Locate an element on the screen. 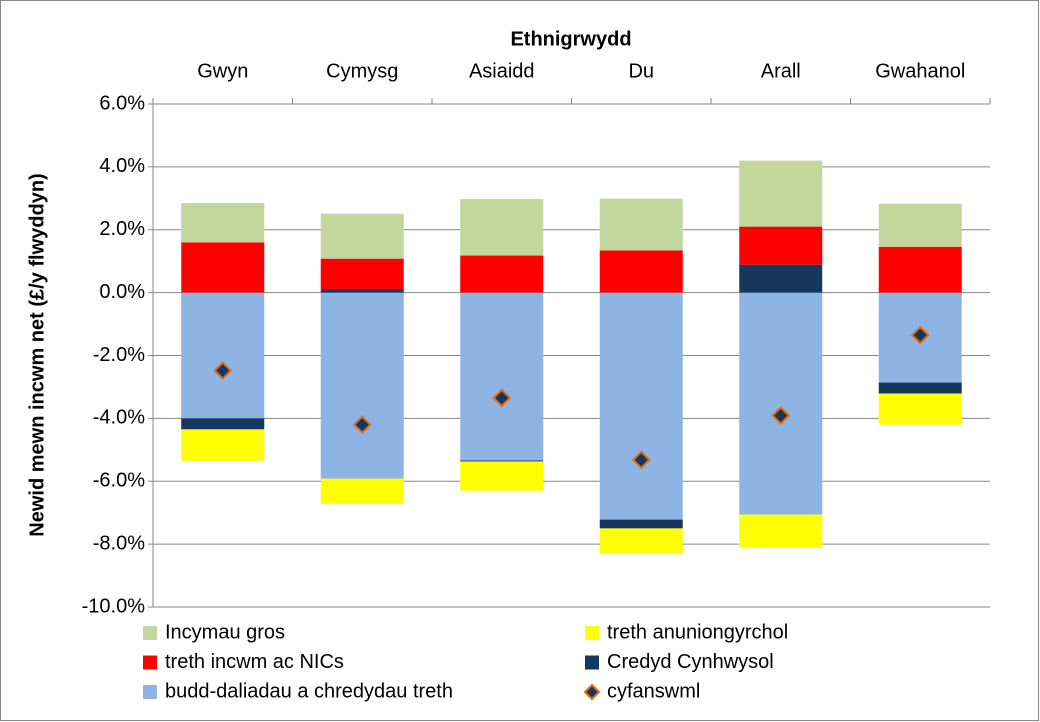 The image size is (1040, 722). x-tick-label: Du is located at coordinates (641, 71).